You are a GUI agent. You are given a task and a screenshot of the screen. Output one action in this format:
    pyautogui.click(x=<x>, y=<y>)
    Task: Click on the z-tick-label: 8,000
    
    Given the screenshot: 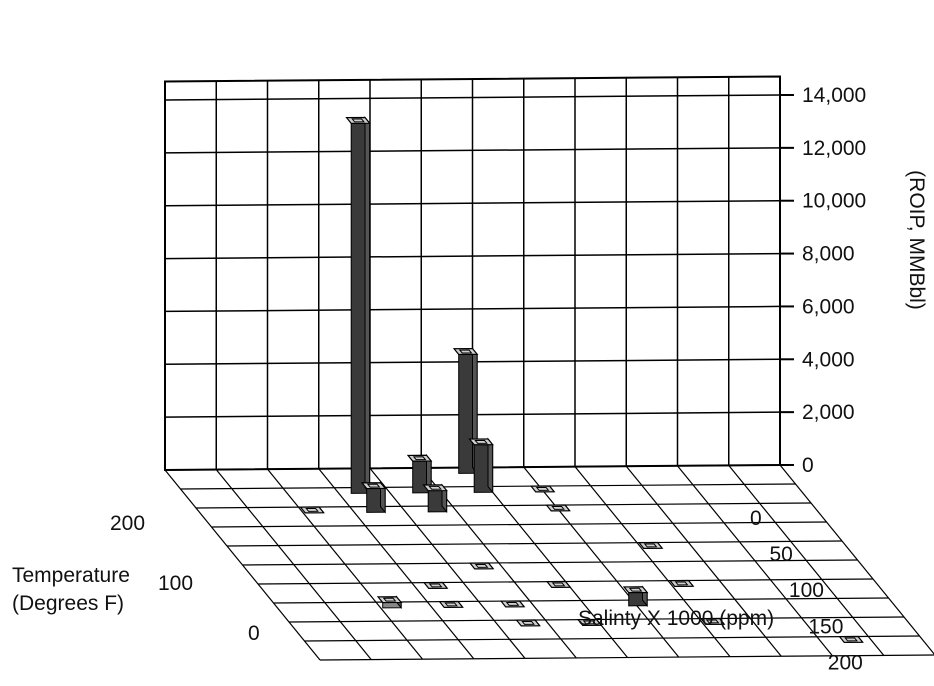 What is the action you would take?
    pyautogui.click(x=828, y=254)
    